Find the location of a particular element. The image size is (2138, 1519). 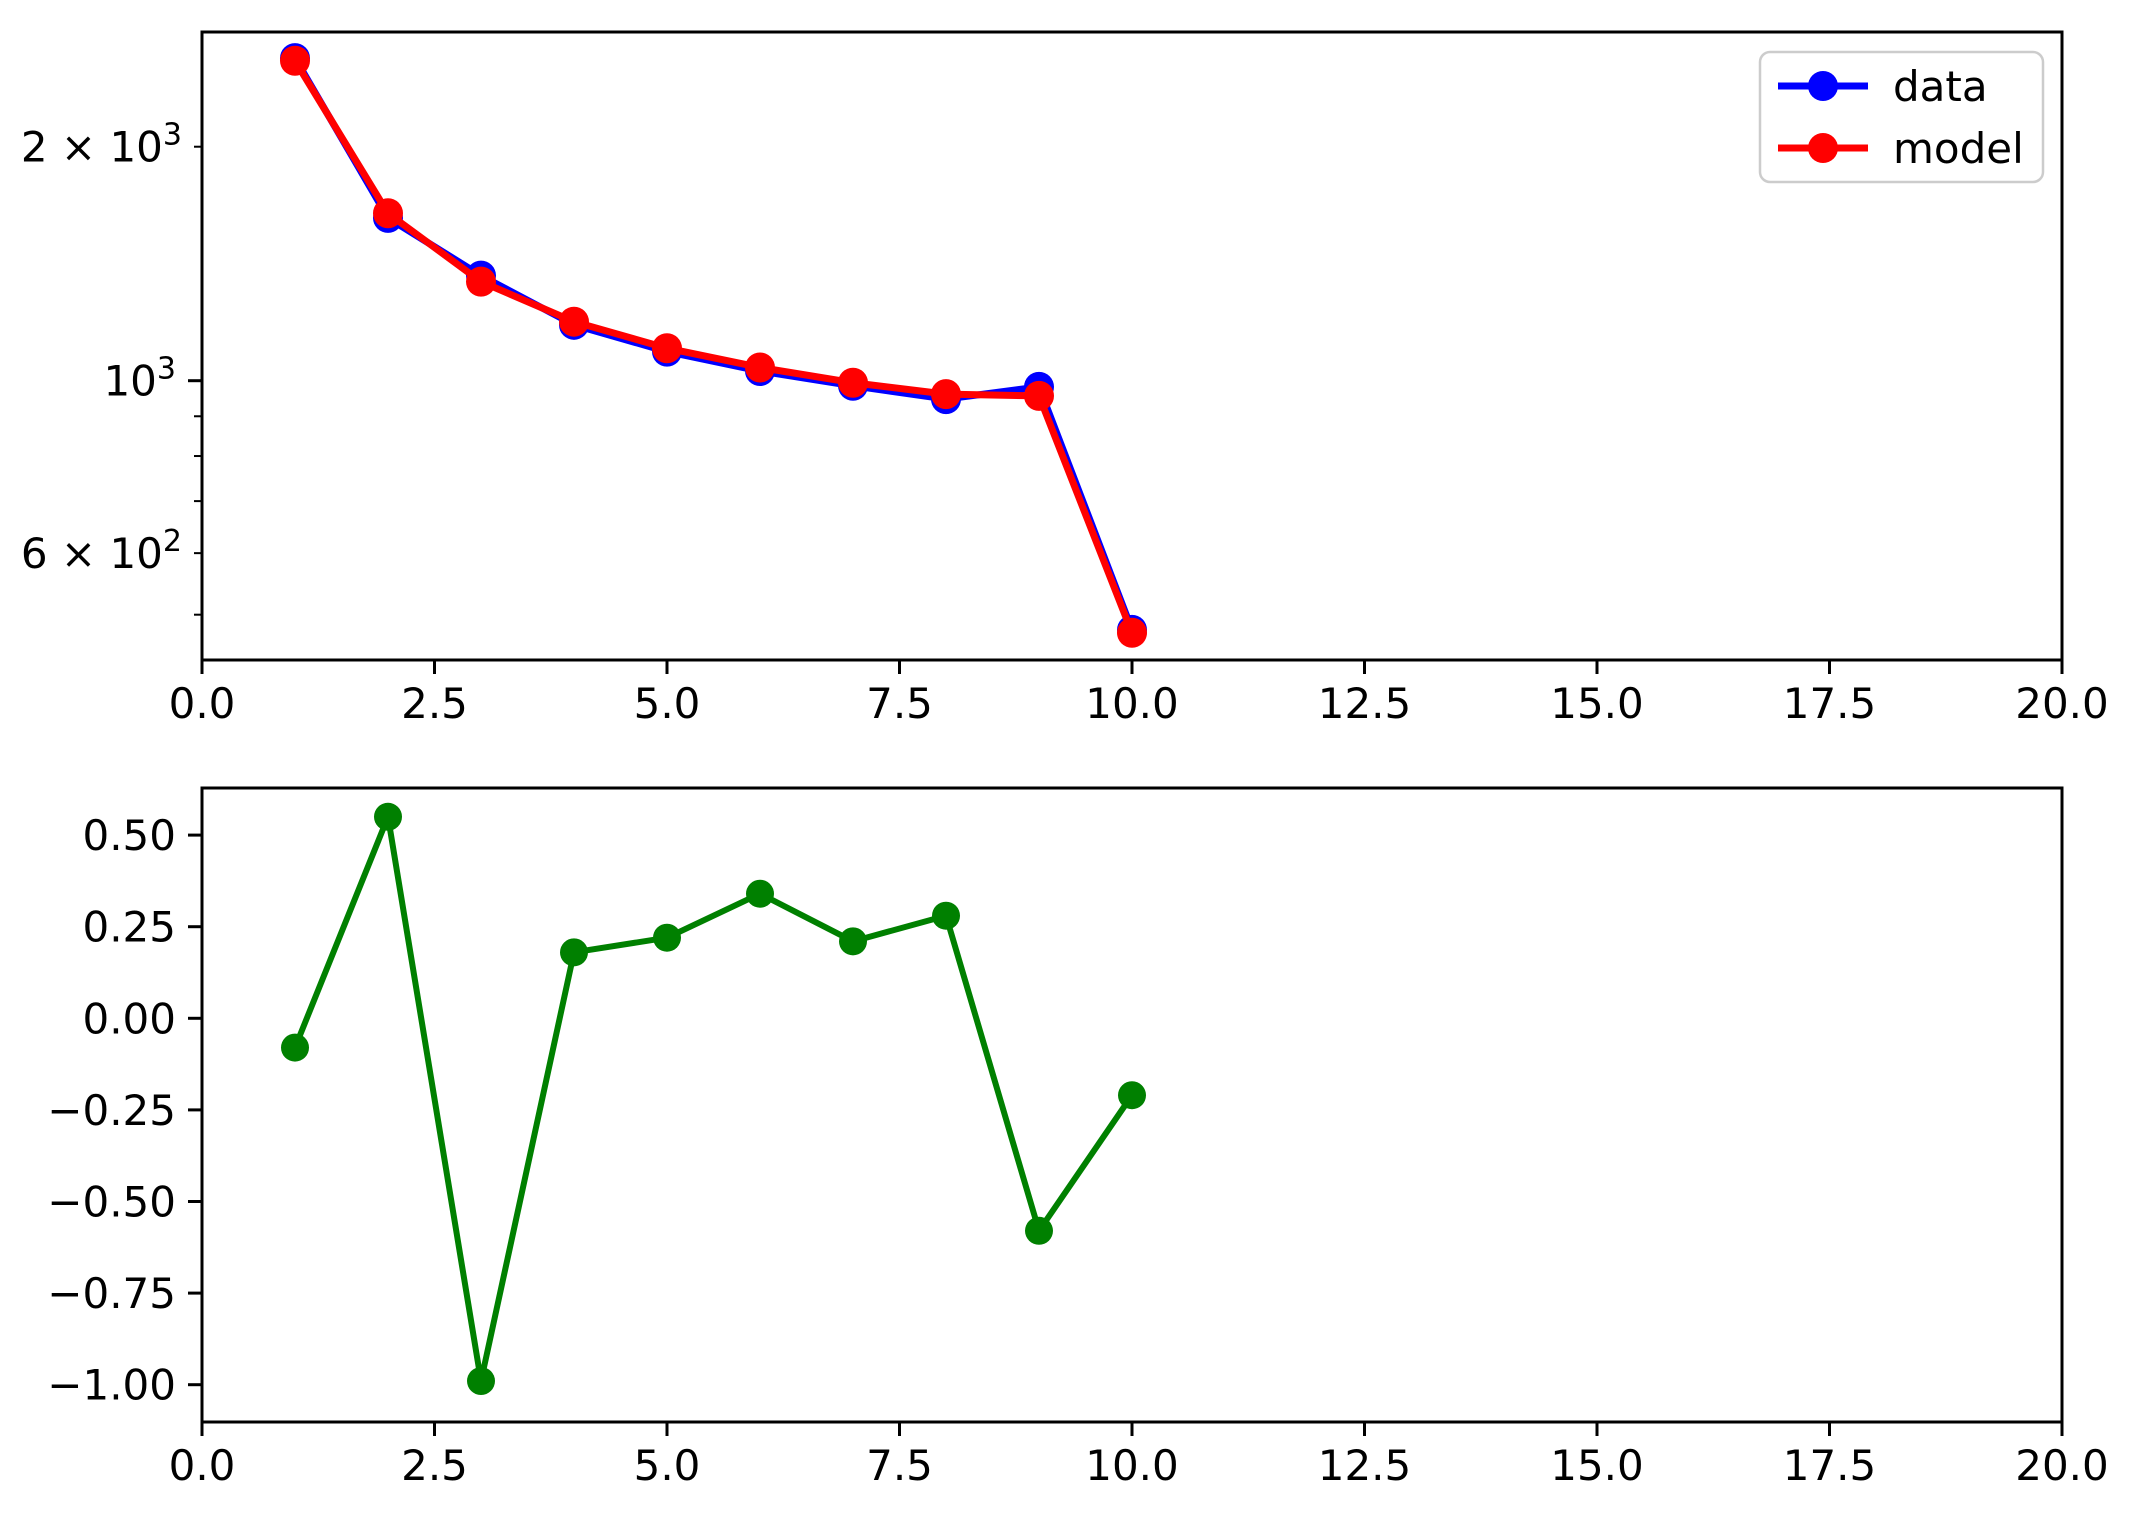

y-tick-label: 0.00 is located at coordinates (129, 1018).